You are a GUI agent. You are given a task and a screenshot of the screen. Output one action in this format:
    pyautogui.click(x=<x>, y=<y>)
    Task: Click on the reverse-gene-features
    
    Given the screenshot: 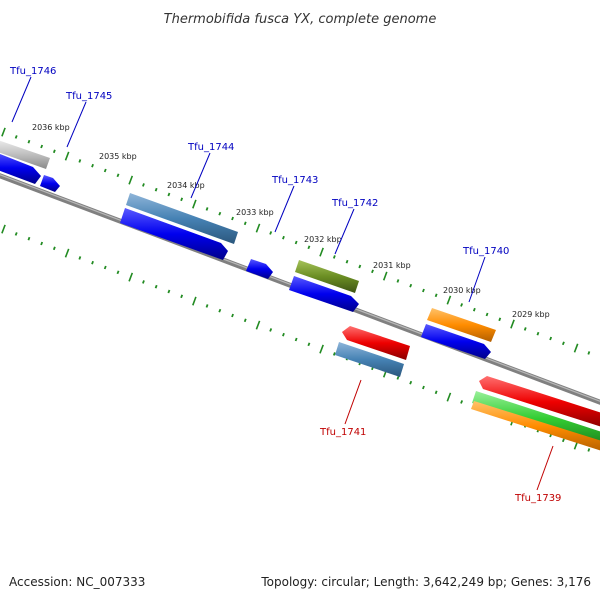 What is the action you would take?
    pyautogui.click(x=467, y=397)
    